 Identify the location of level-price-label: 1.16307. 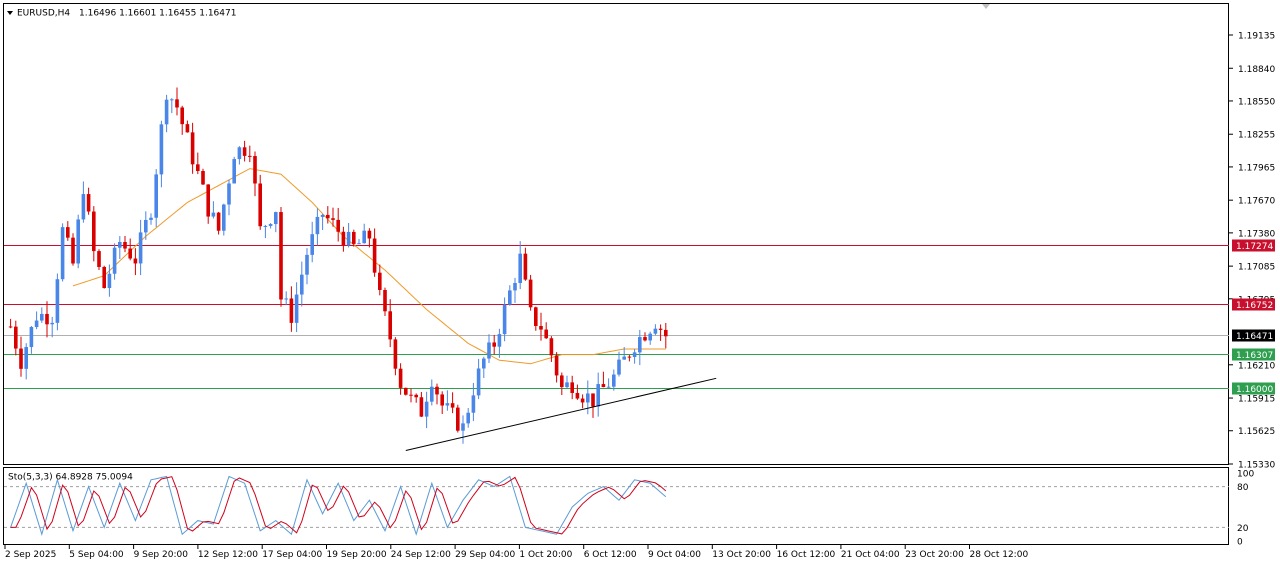
(1254, 356).